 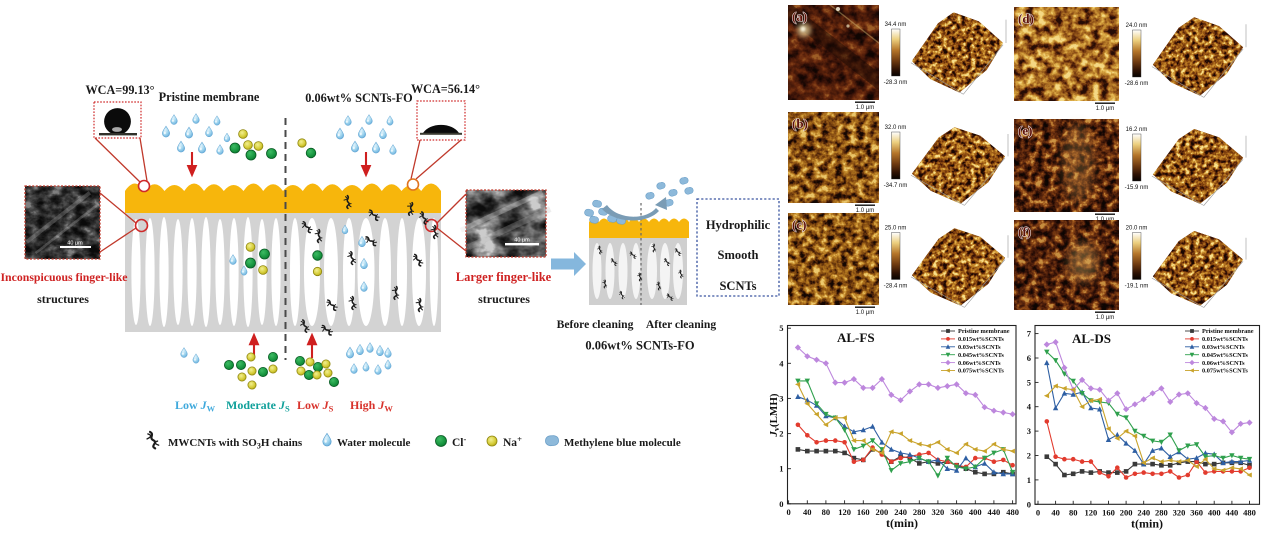 I want to click on svg-text: 16.2 nm, so click(x=1137, y=130).